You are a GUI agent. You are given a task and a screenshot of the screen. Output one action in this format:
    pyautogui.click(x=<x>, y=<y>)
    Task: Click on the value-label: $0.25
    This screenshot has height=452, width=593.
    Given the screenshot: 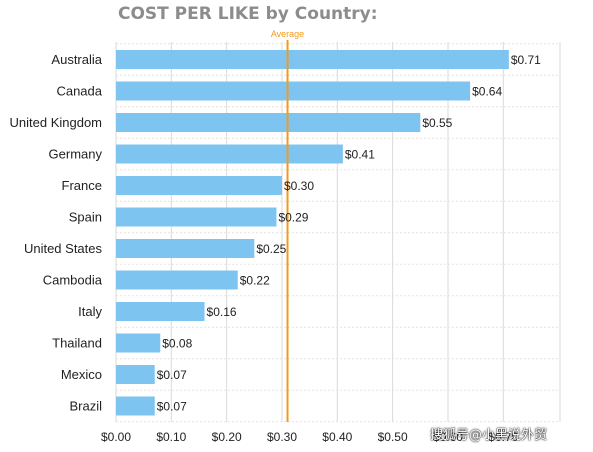 What is the action you would take?
    pyautogui.click(x=271, y=249)
    